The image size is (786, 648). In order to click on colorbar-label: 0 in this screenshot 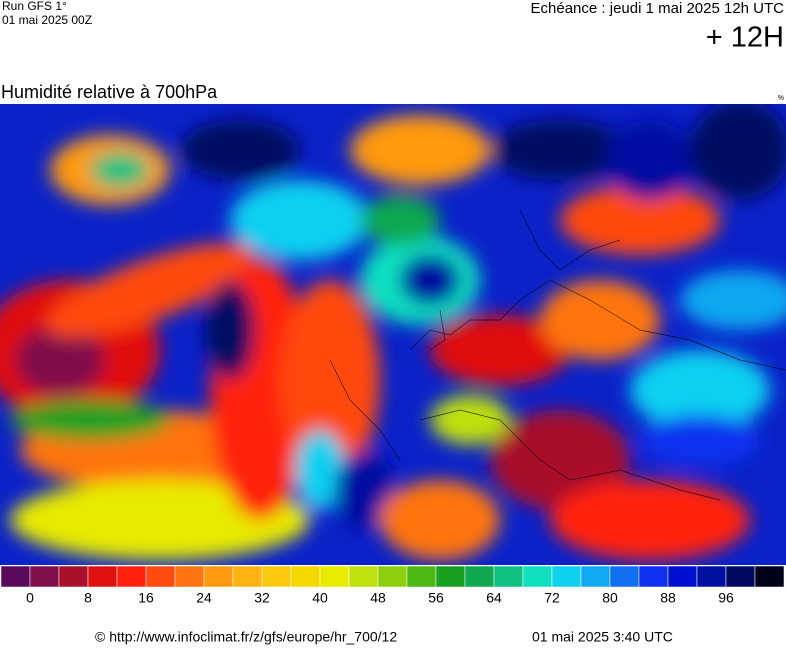, I will do `click(30, 598)`.